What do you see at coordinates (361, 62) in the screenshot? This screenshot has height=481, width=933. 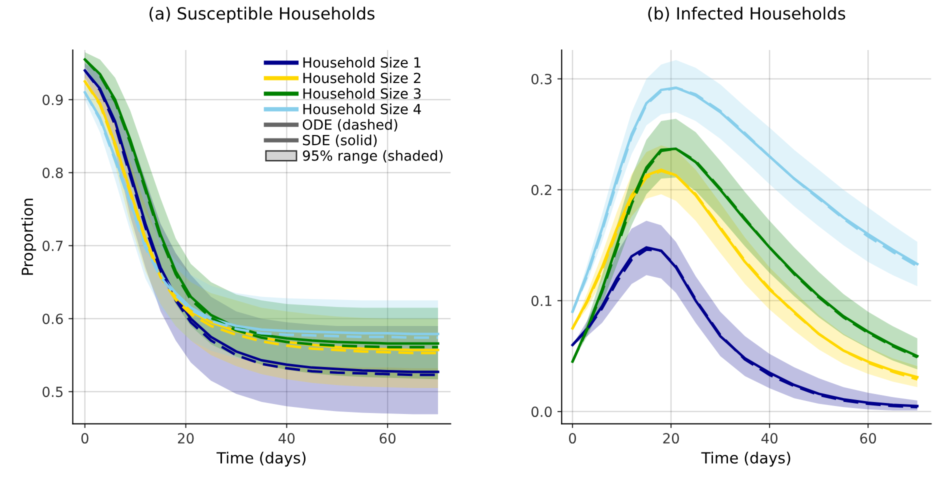 I see `legend-label: Household Size 1` at bounding box center [361, 62].